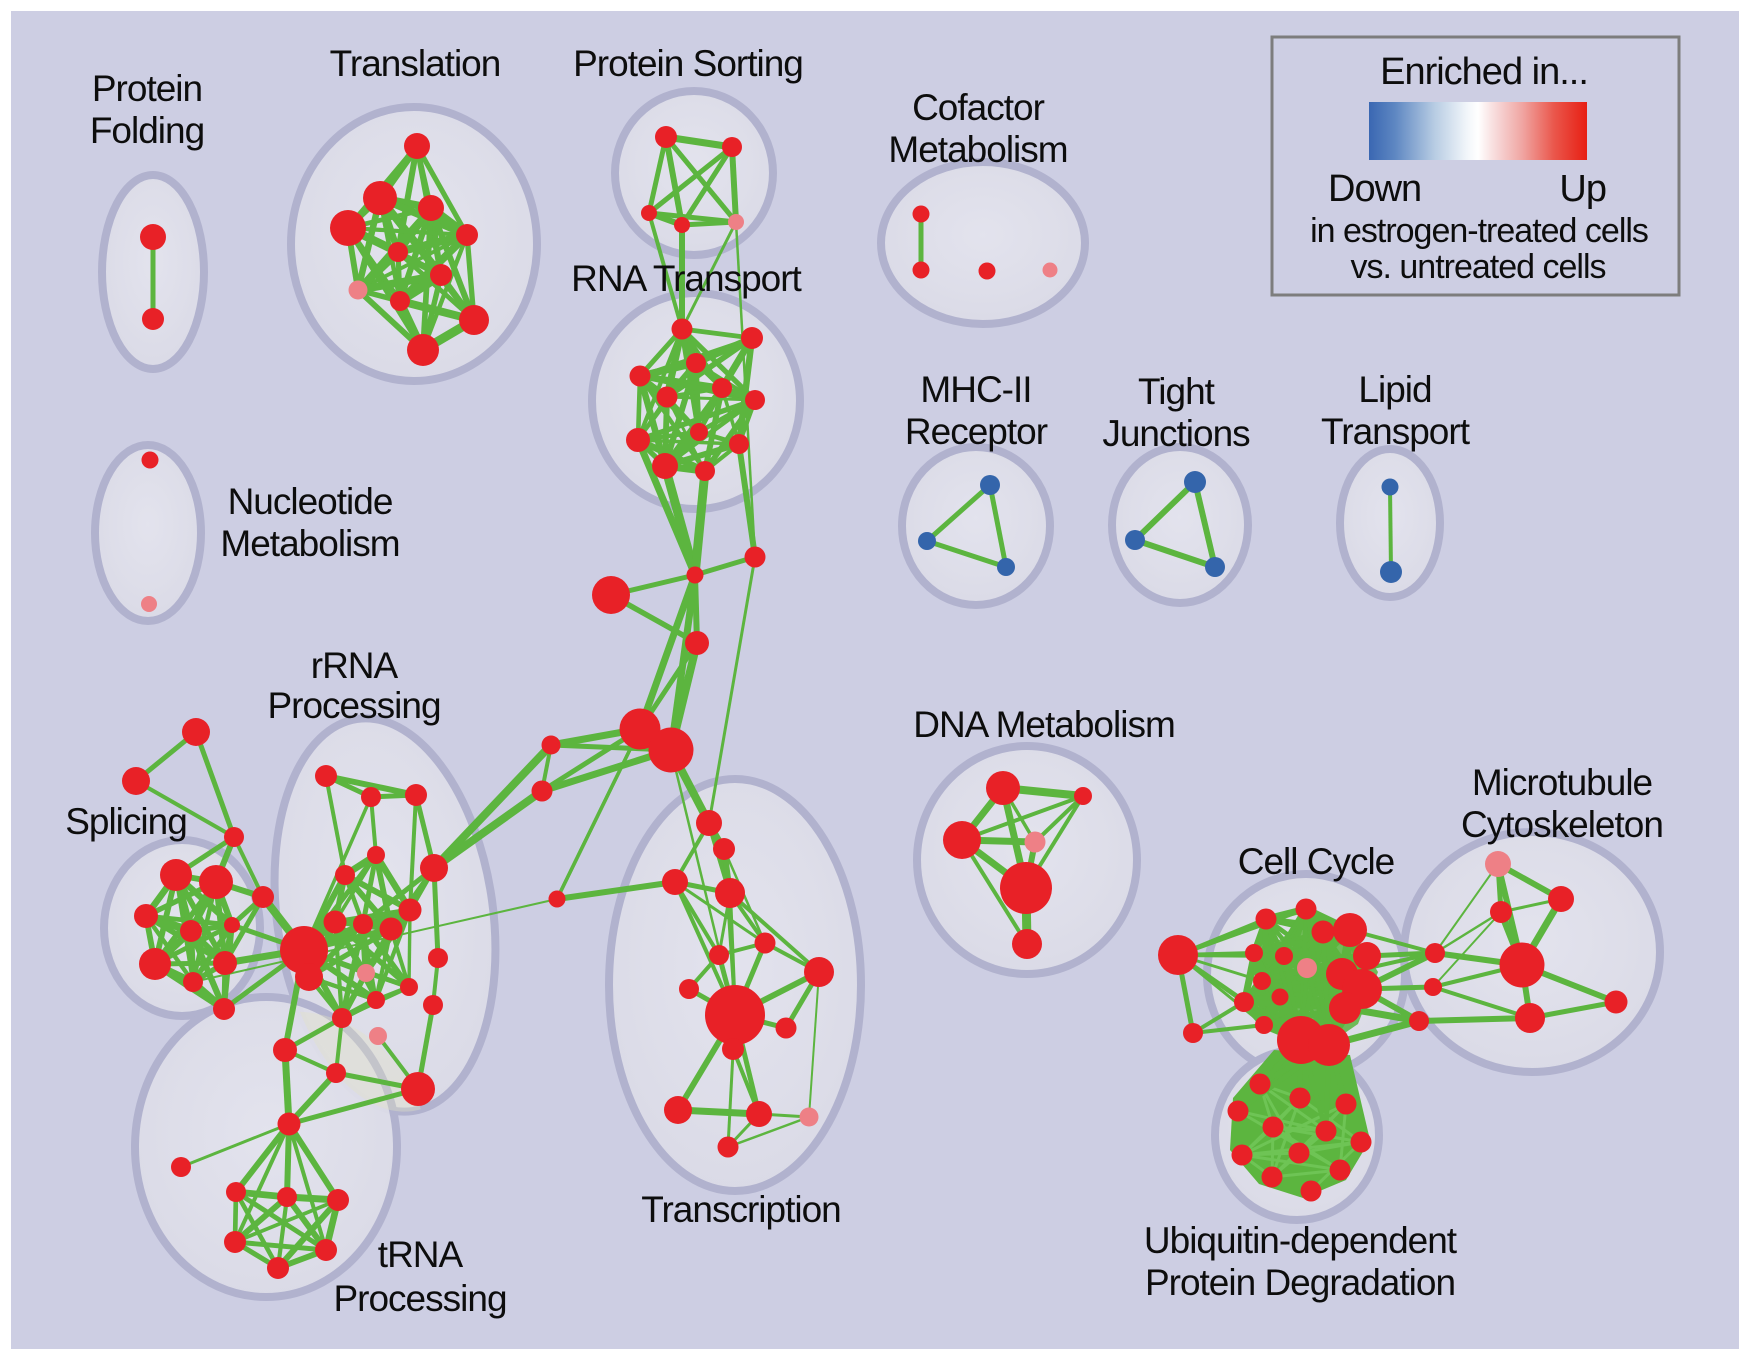 The height and width of the screenshot is (1360, 1750). What do you see at coordinates (1479, 231) in the screenshot?
I see `svg-text: in estrogen-treated cells` at bounding box center [1479, 231].